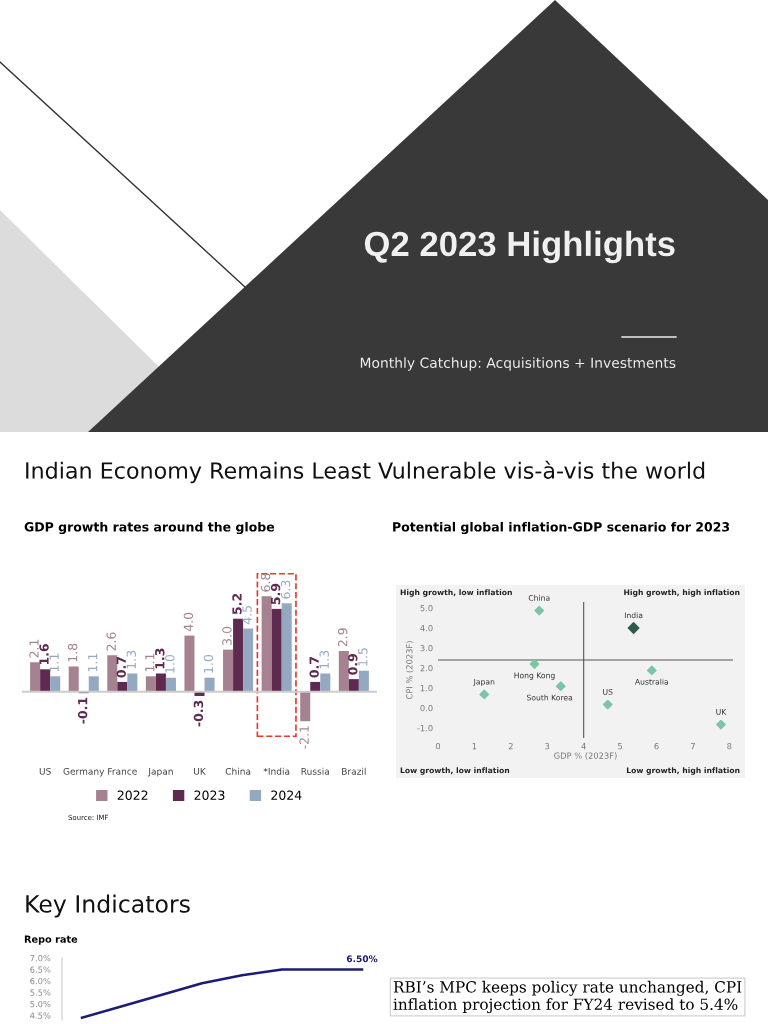 The image size is (768, 1024). Describe the element at coordinates (149, 528) in the screenshot. I see `chart-title: GDP growth rates around the globe` at that location.